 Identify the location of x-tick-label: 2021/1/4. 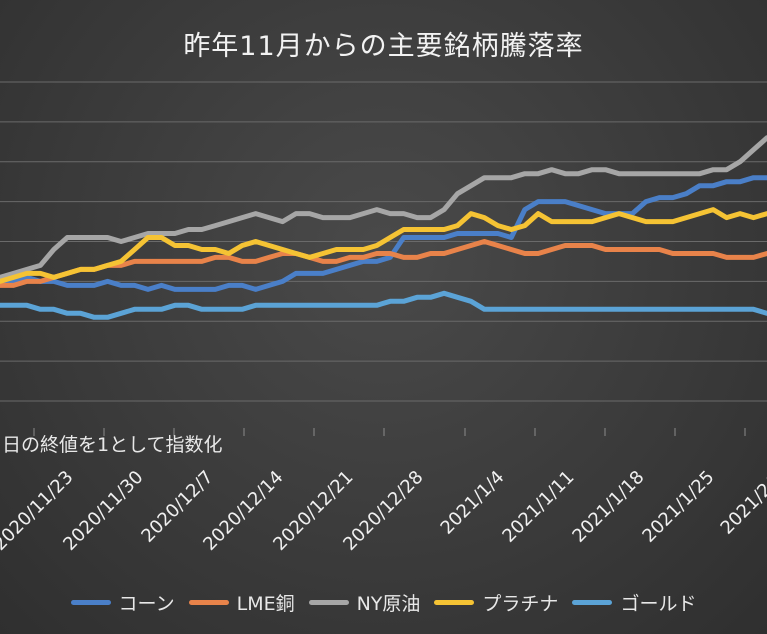
(473, 503).